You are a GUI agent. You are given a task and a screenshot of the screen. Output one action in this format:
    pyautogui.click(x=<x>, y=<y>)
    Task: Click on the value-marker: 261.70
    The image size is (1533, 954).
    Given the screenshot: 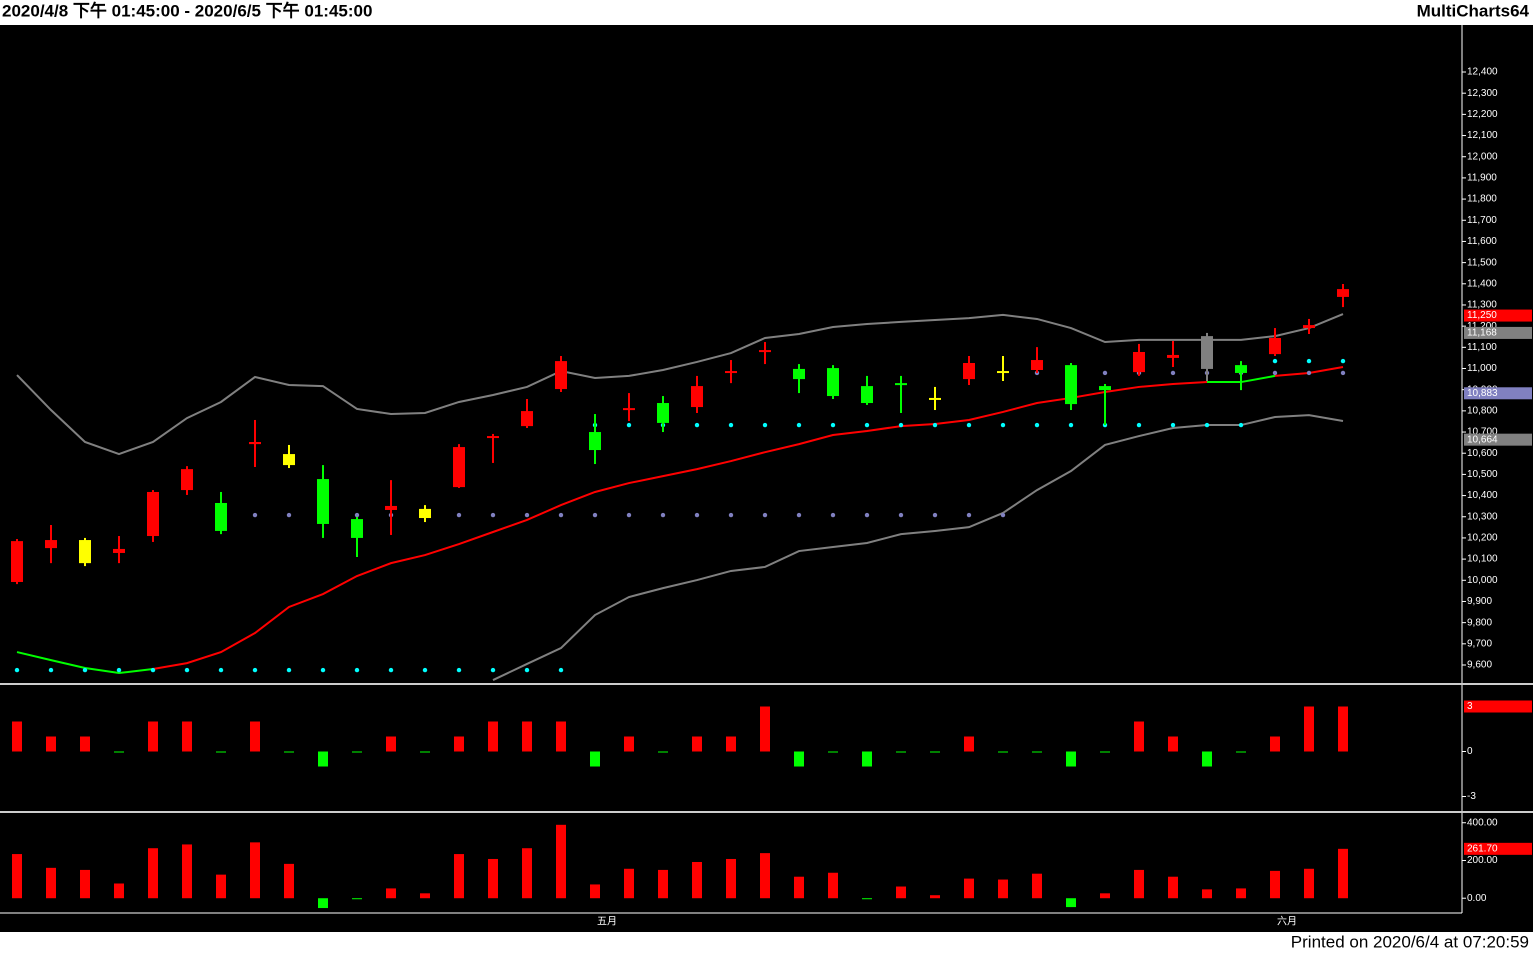 What is the action you would take?
    pyautogui.click(x=1482, y=848)
    